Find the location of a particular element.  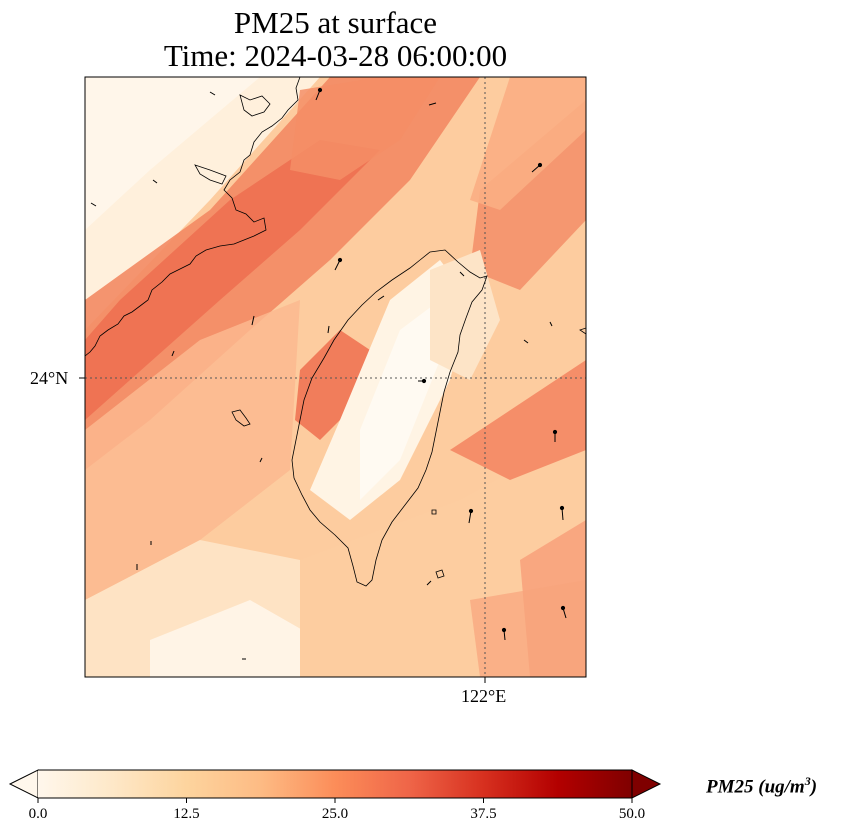

colorbar is located at coordinates (335, 786).